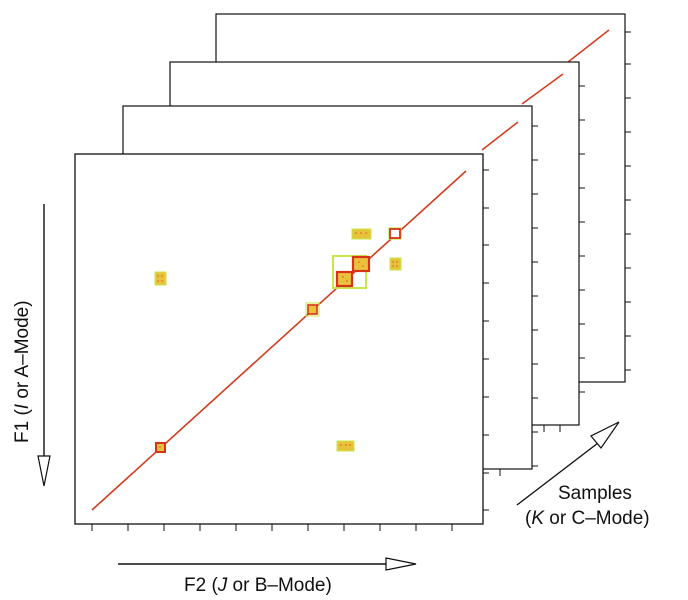 This screenshot has width=688, height=600. I want to click on front-bottom-ticks, so click(272, 527).